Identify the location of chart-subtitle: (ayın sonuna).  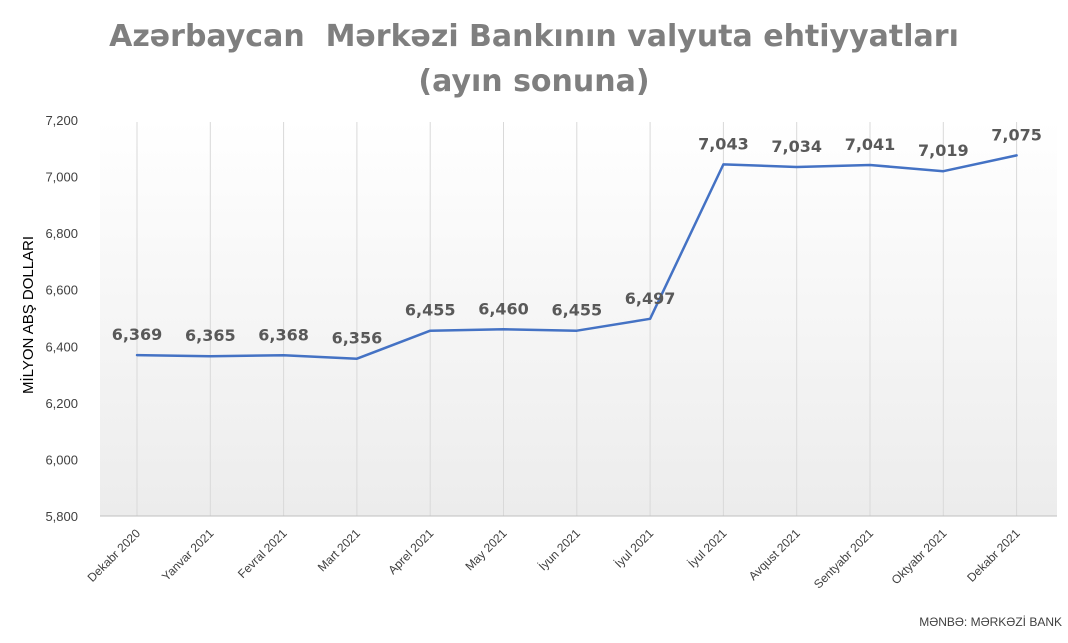
(533, 81).